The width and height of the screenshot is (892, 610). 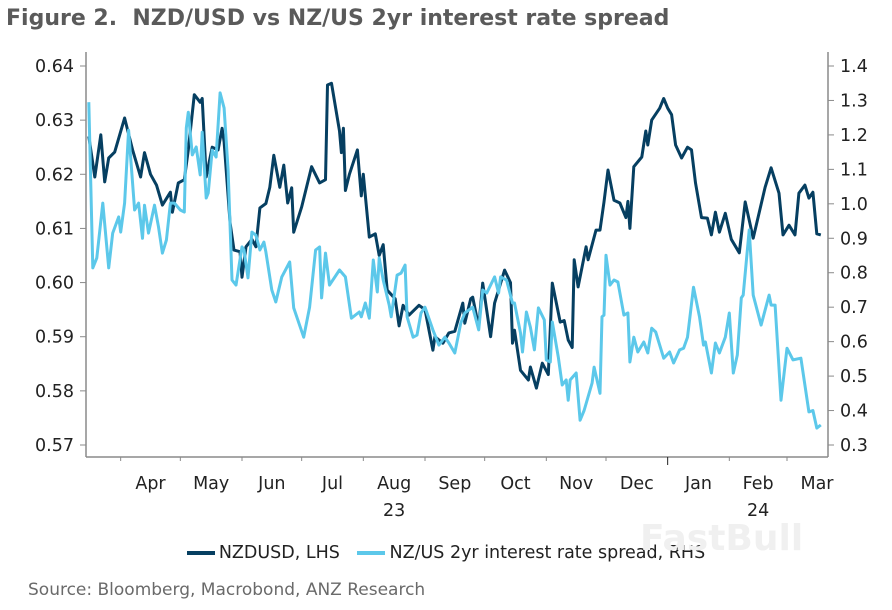 I want to click on right-tick-label: 1.1, so click(x=854, y=170).